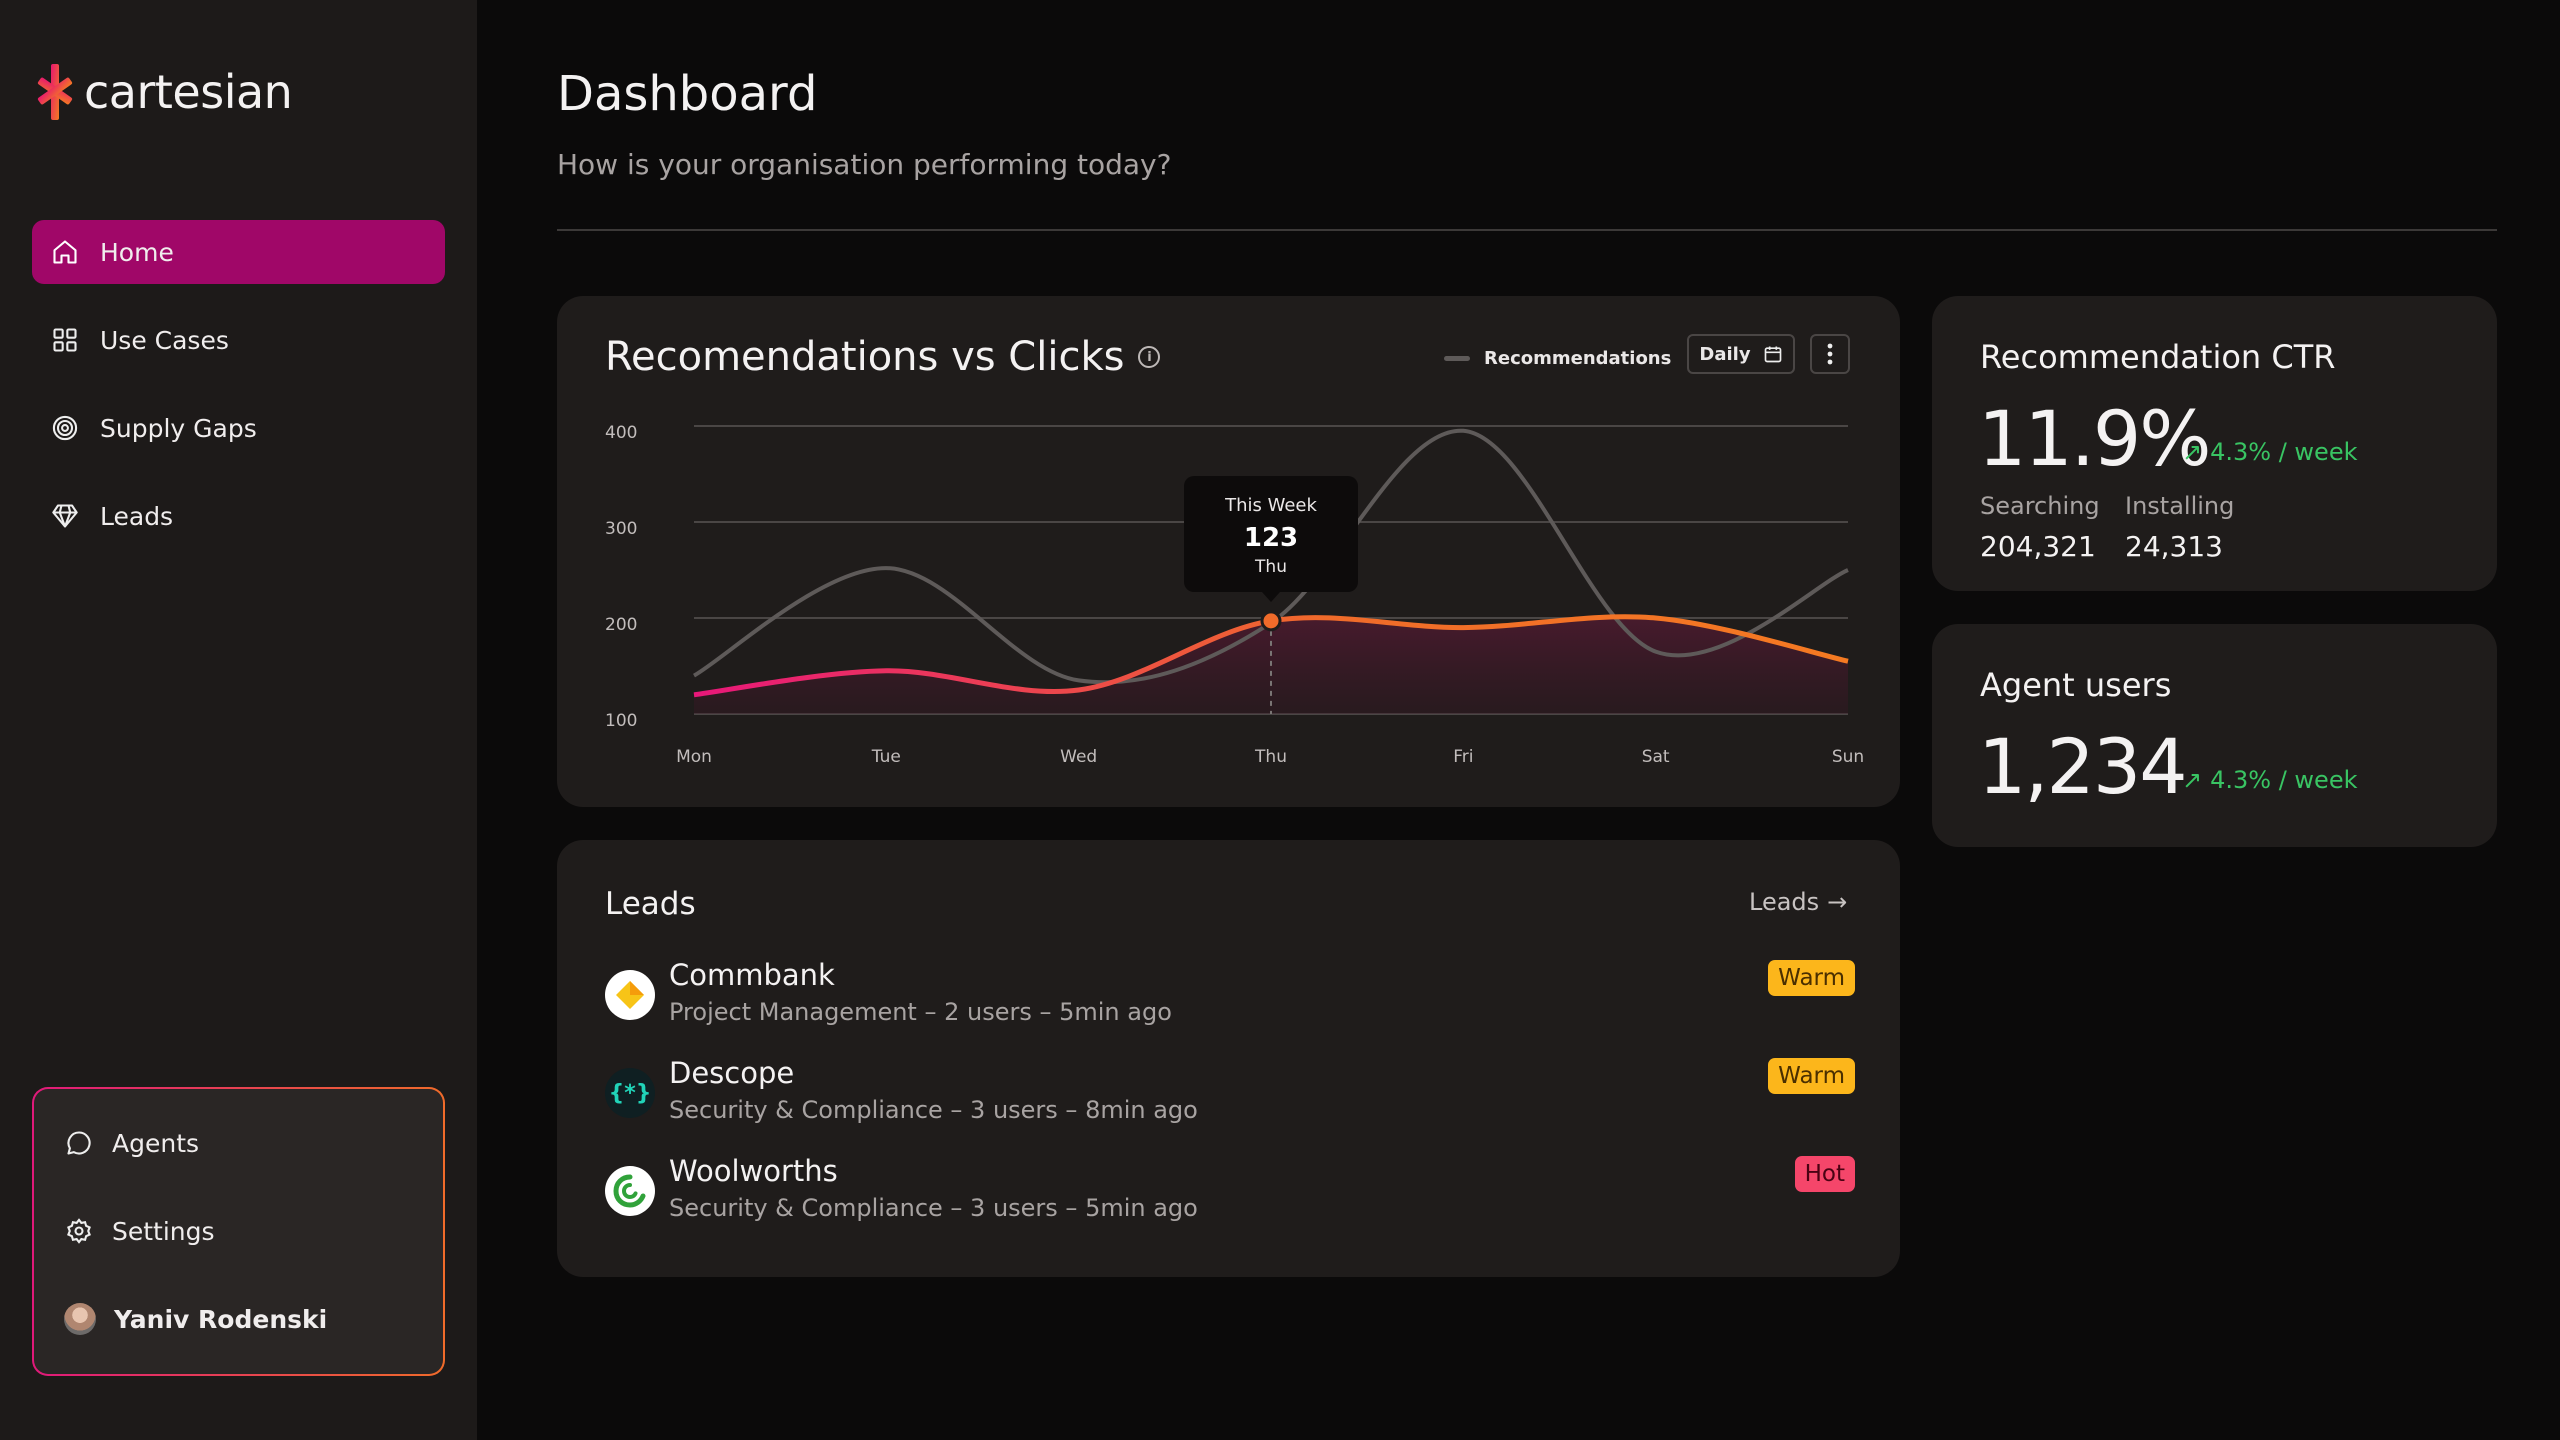  Describe the element at coordinates (65, 428) in the screenshot. I see `target-icon` at that location.